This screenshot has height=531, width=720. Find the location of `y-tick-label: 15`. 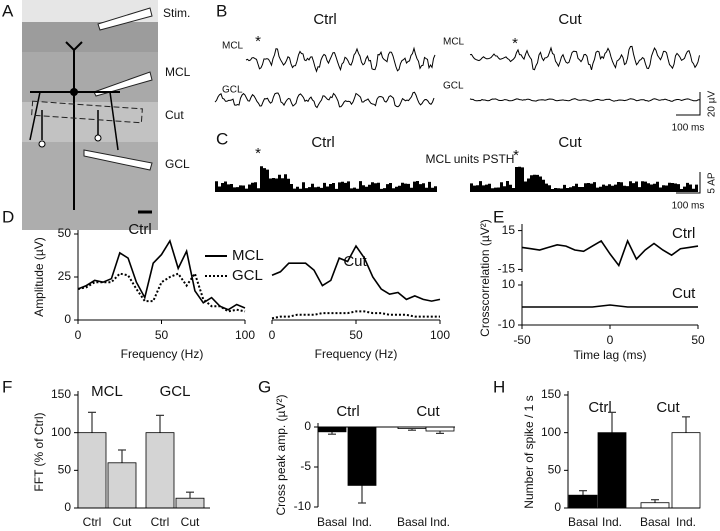

y-tick-label: 15 is located at coordinates (509, 230).